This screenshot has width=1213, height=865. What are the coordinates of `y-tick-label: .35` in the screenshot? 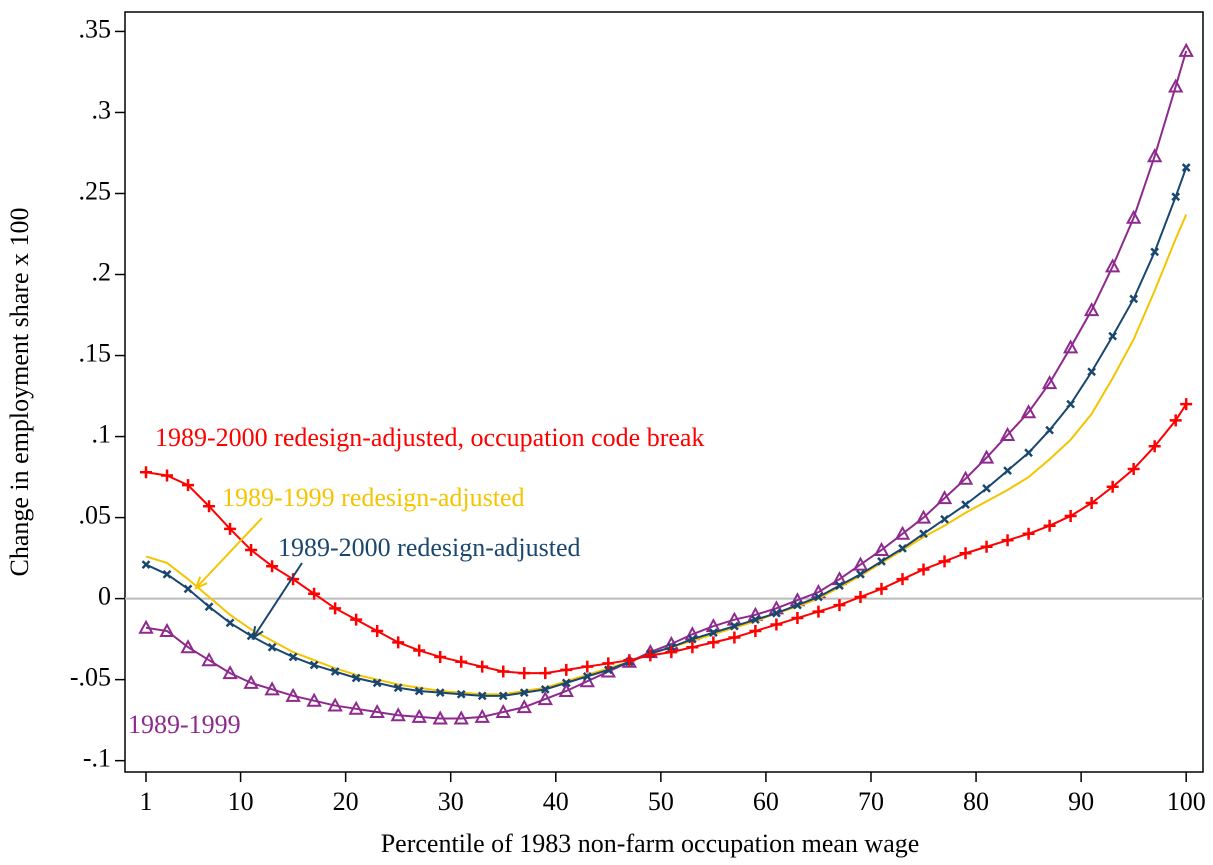 It's located at (95, 28).